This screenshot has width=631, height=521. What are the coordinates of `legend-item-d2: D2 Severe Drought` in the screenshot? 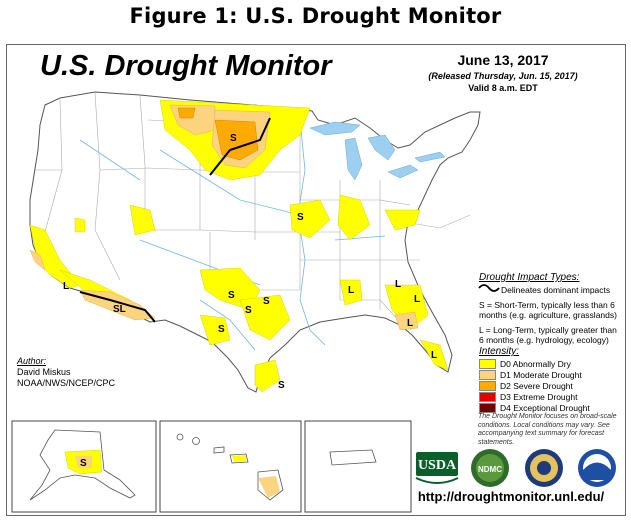 It's located at (550, 385).